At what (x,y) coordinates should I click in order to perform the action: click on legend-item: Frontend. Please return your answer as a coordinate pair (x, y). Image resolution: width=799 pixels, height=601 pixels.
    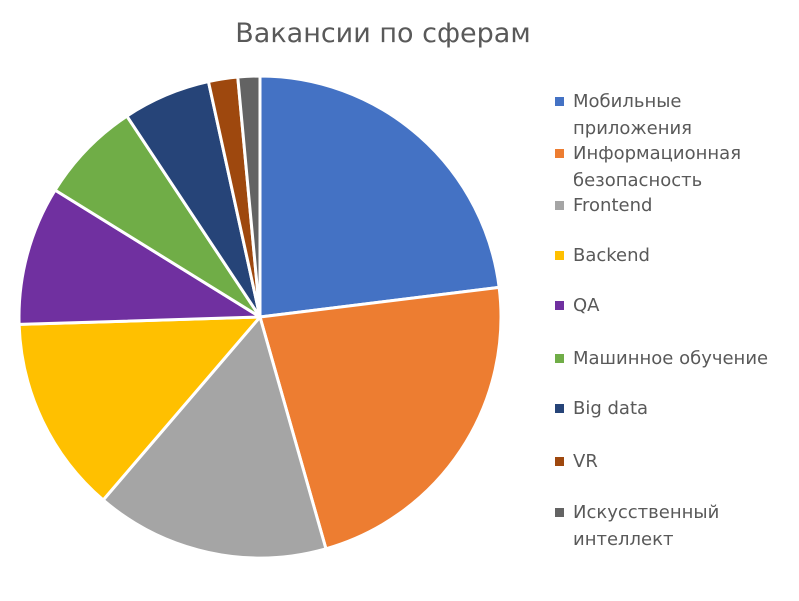
    Looking at the image, I should click on (603, 205).